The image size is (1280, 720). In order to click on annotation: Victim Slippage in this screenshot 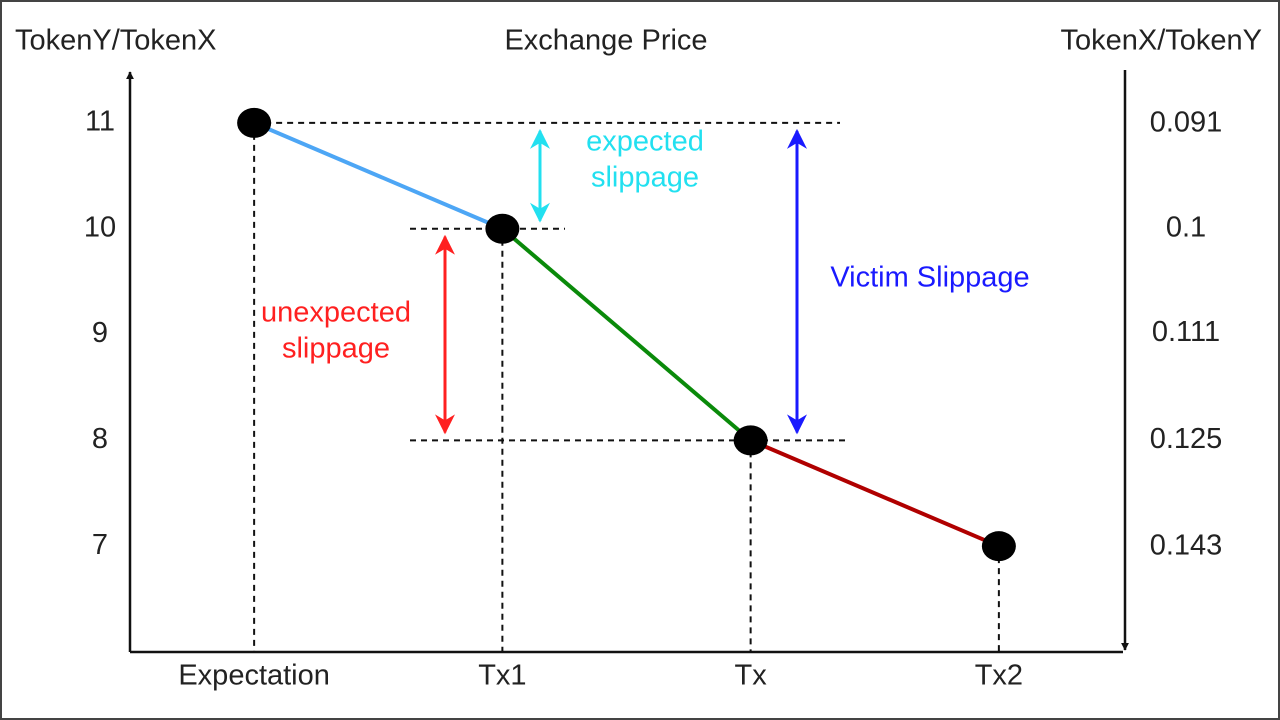, I will do `click(929, 278)`.